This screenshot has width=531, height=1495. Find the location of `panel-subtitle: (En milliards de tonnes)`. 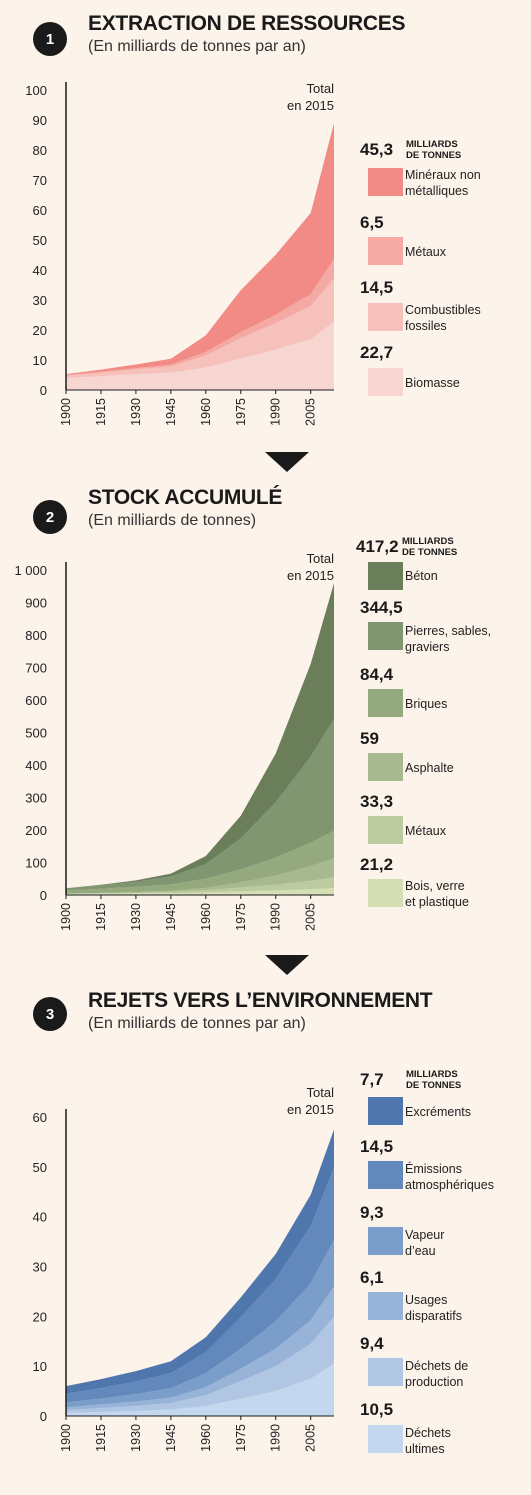

panel-subtitle: (En milliards de tonnes) is located at coordinates (172, 520).